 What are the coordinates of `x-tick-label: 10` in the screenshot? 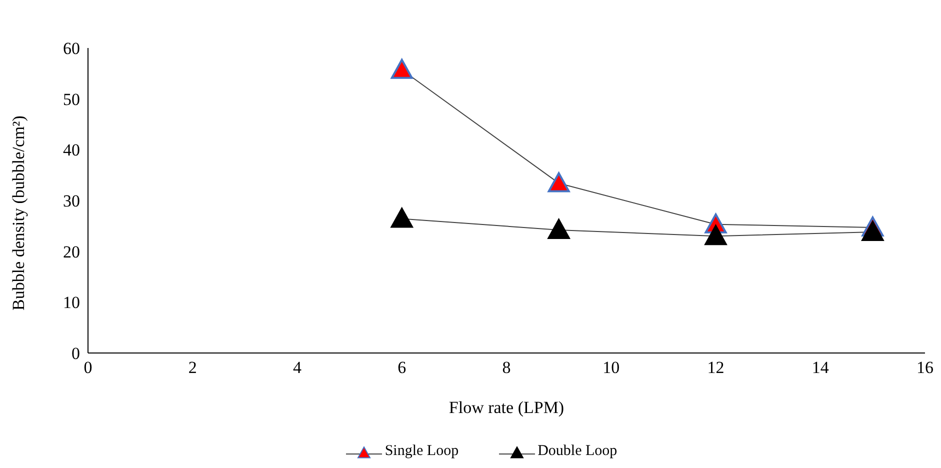 It's located at (611, 368).